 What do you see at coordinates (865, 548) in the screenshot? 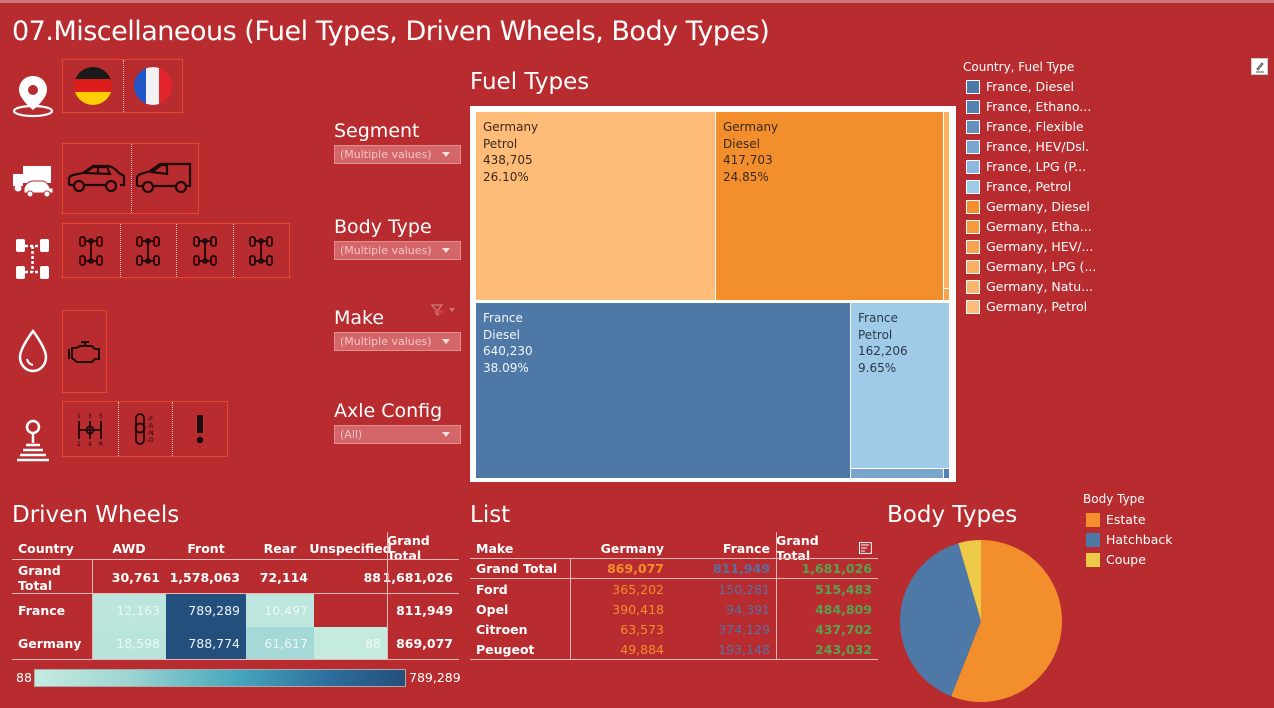
I see `sort-icon` at bounding box center [865, 548].